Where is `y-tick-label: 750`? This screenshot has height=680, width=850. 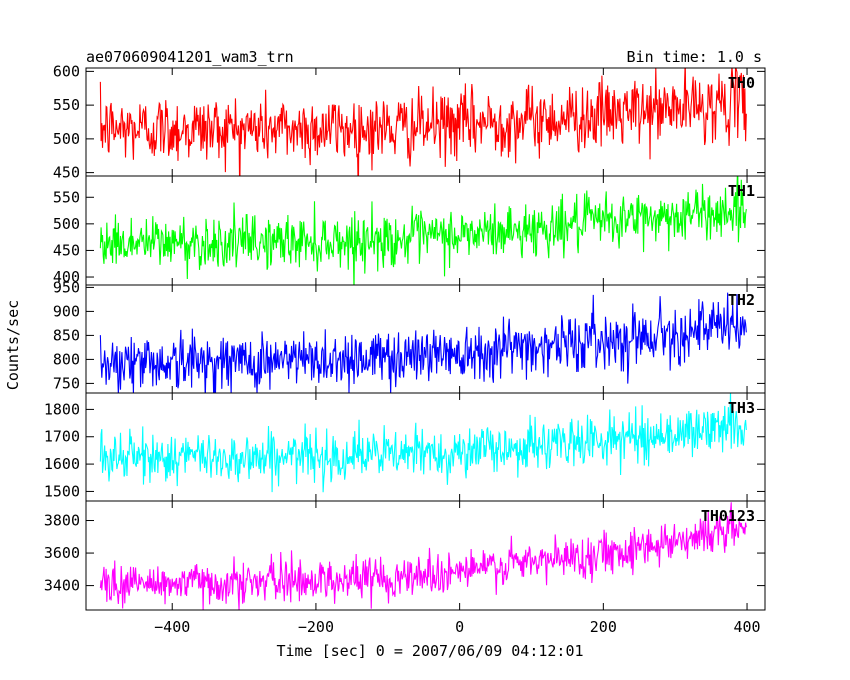 y-tick-label: 750 is located at coordinates (66, 383).